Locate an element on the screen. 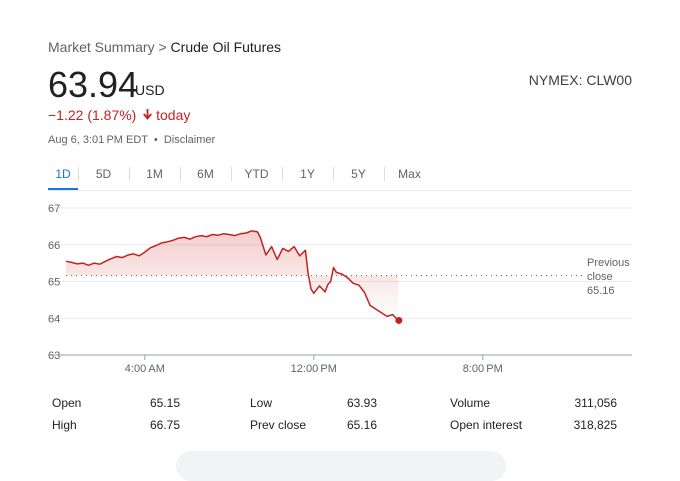 The width and height of the screenshot is (680, 481). quote-meta: Aug 6, 3:01 PM EDT • Disclaimer is located at coordinates (131, 140).